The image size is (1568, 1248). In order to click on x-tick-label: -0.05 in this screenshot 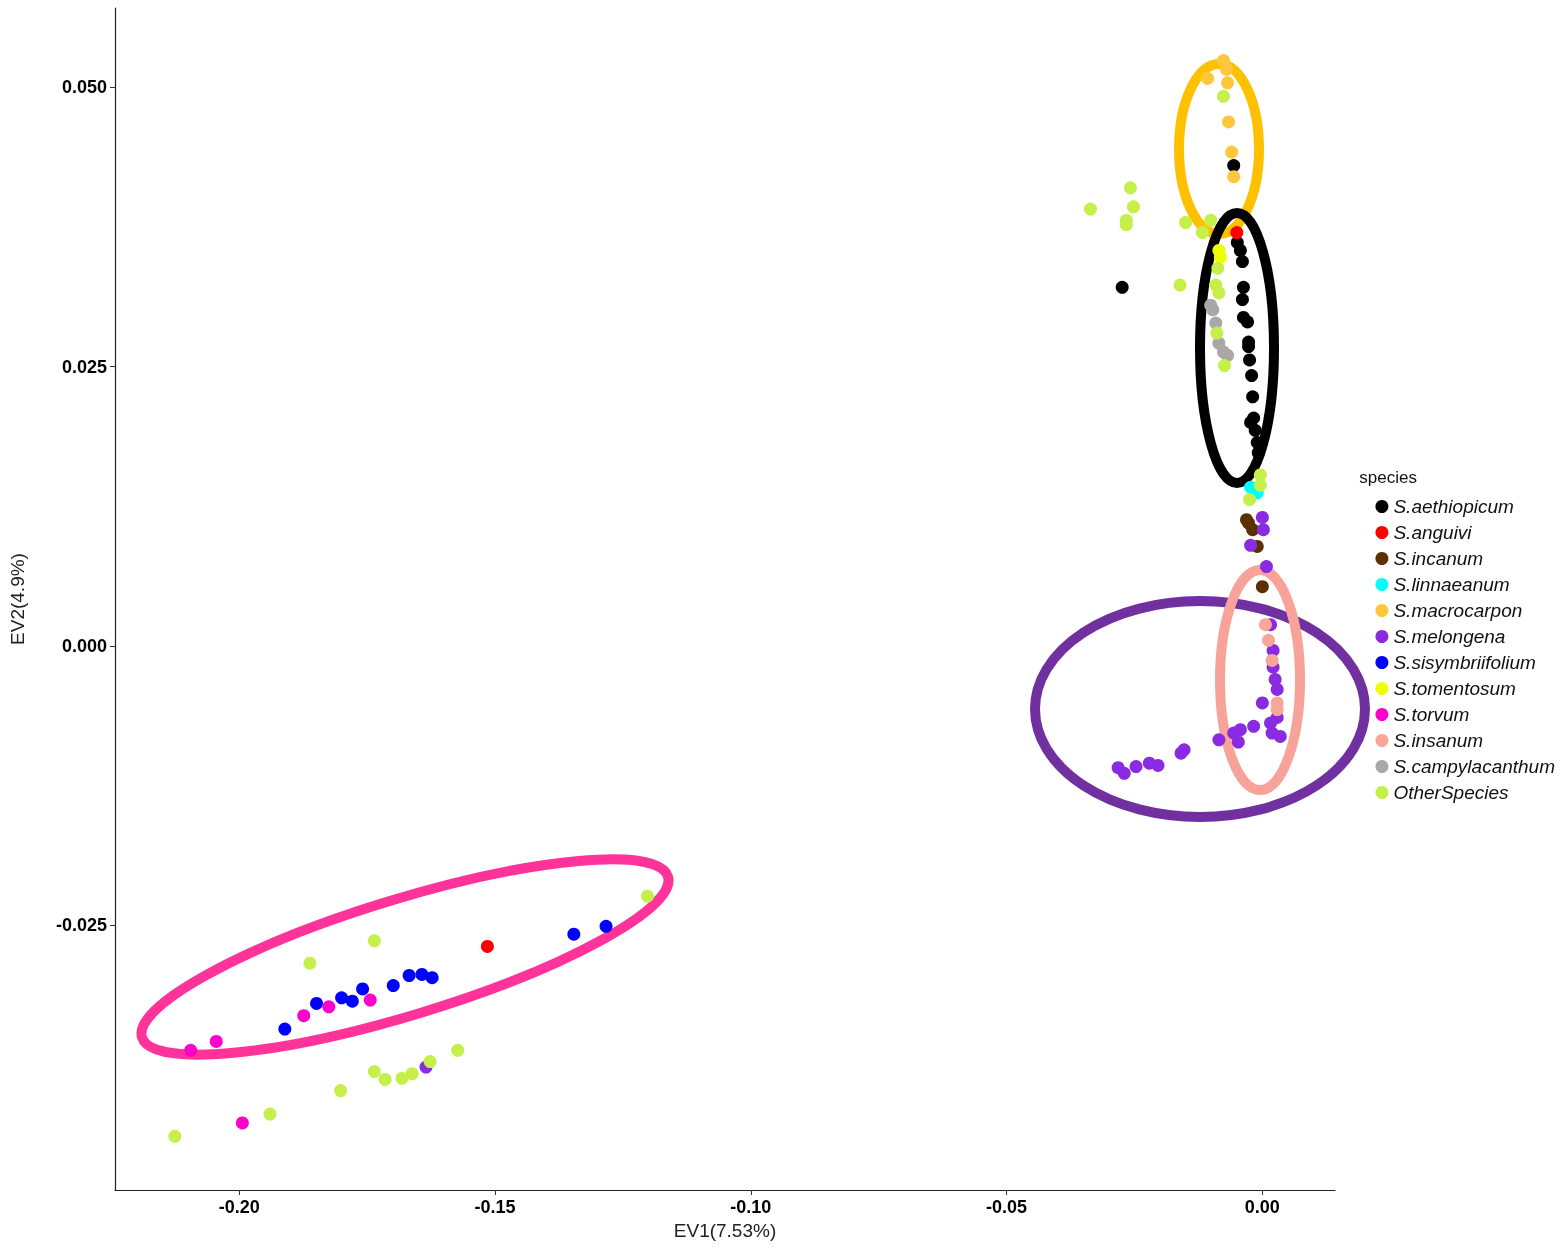, I will do `click(1007, 1207)`.